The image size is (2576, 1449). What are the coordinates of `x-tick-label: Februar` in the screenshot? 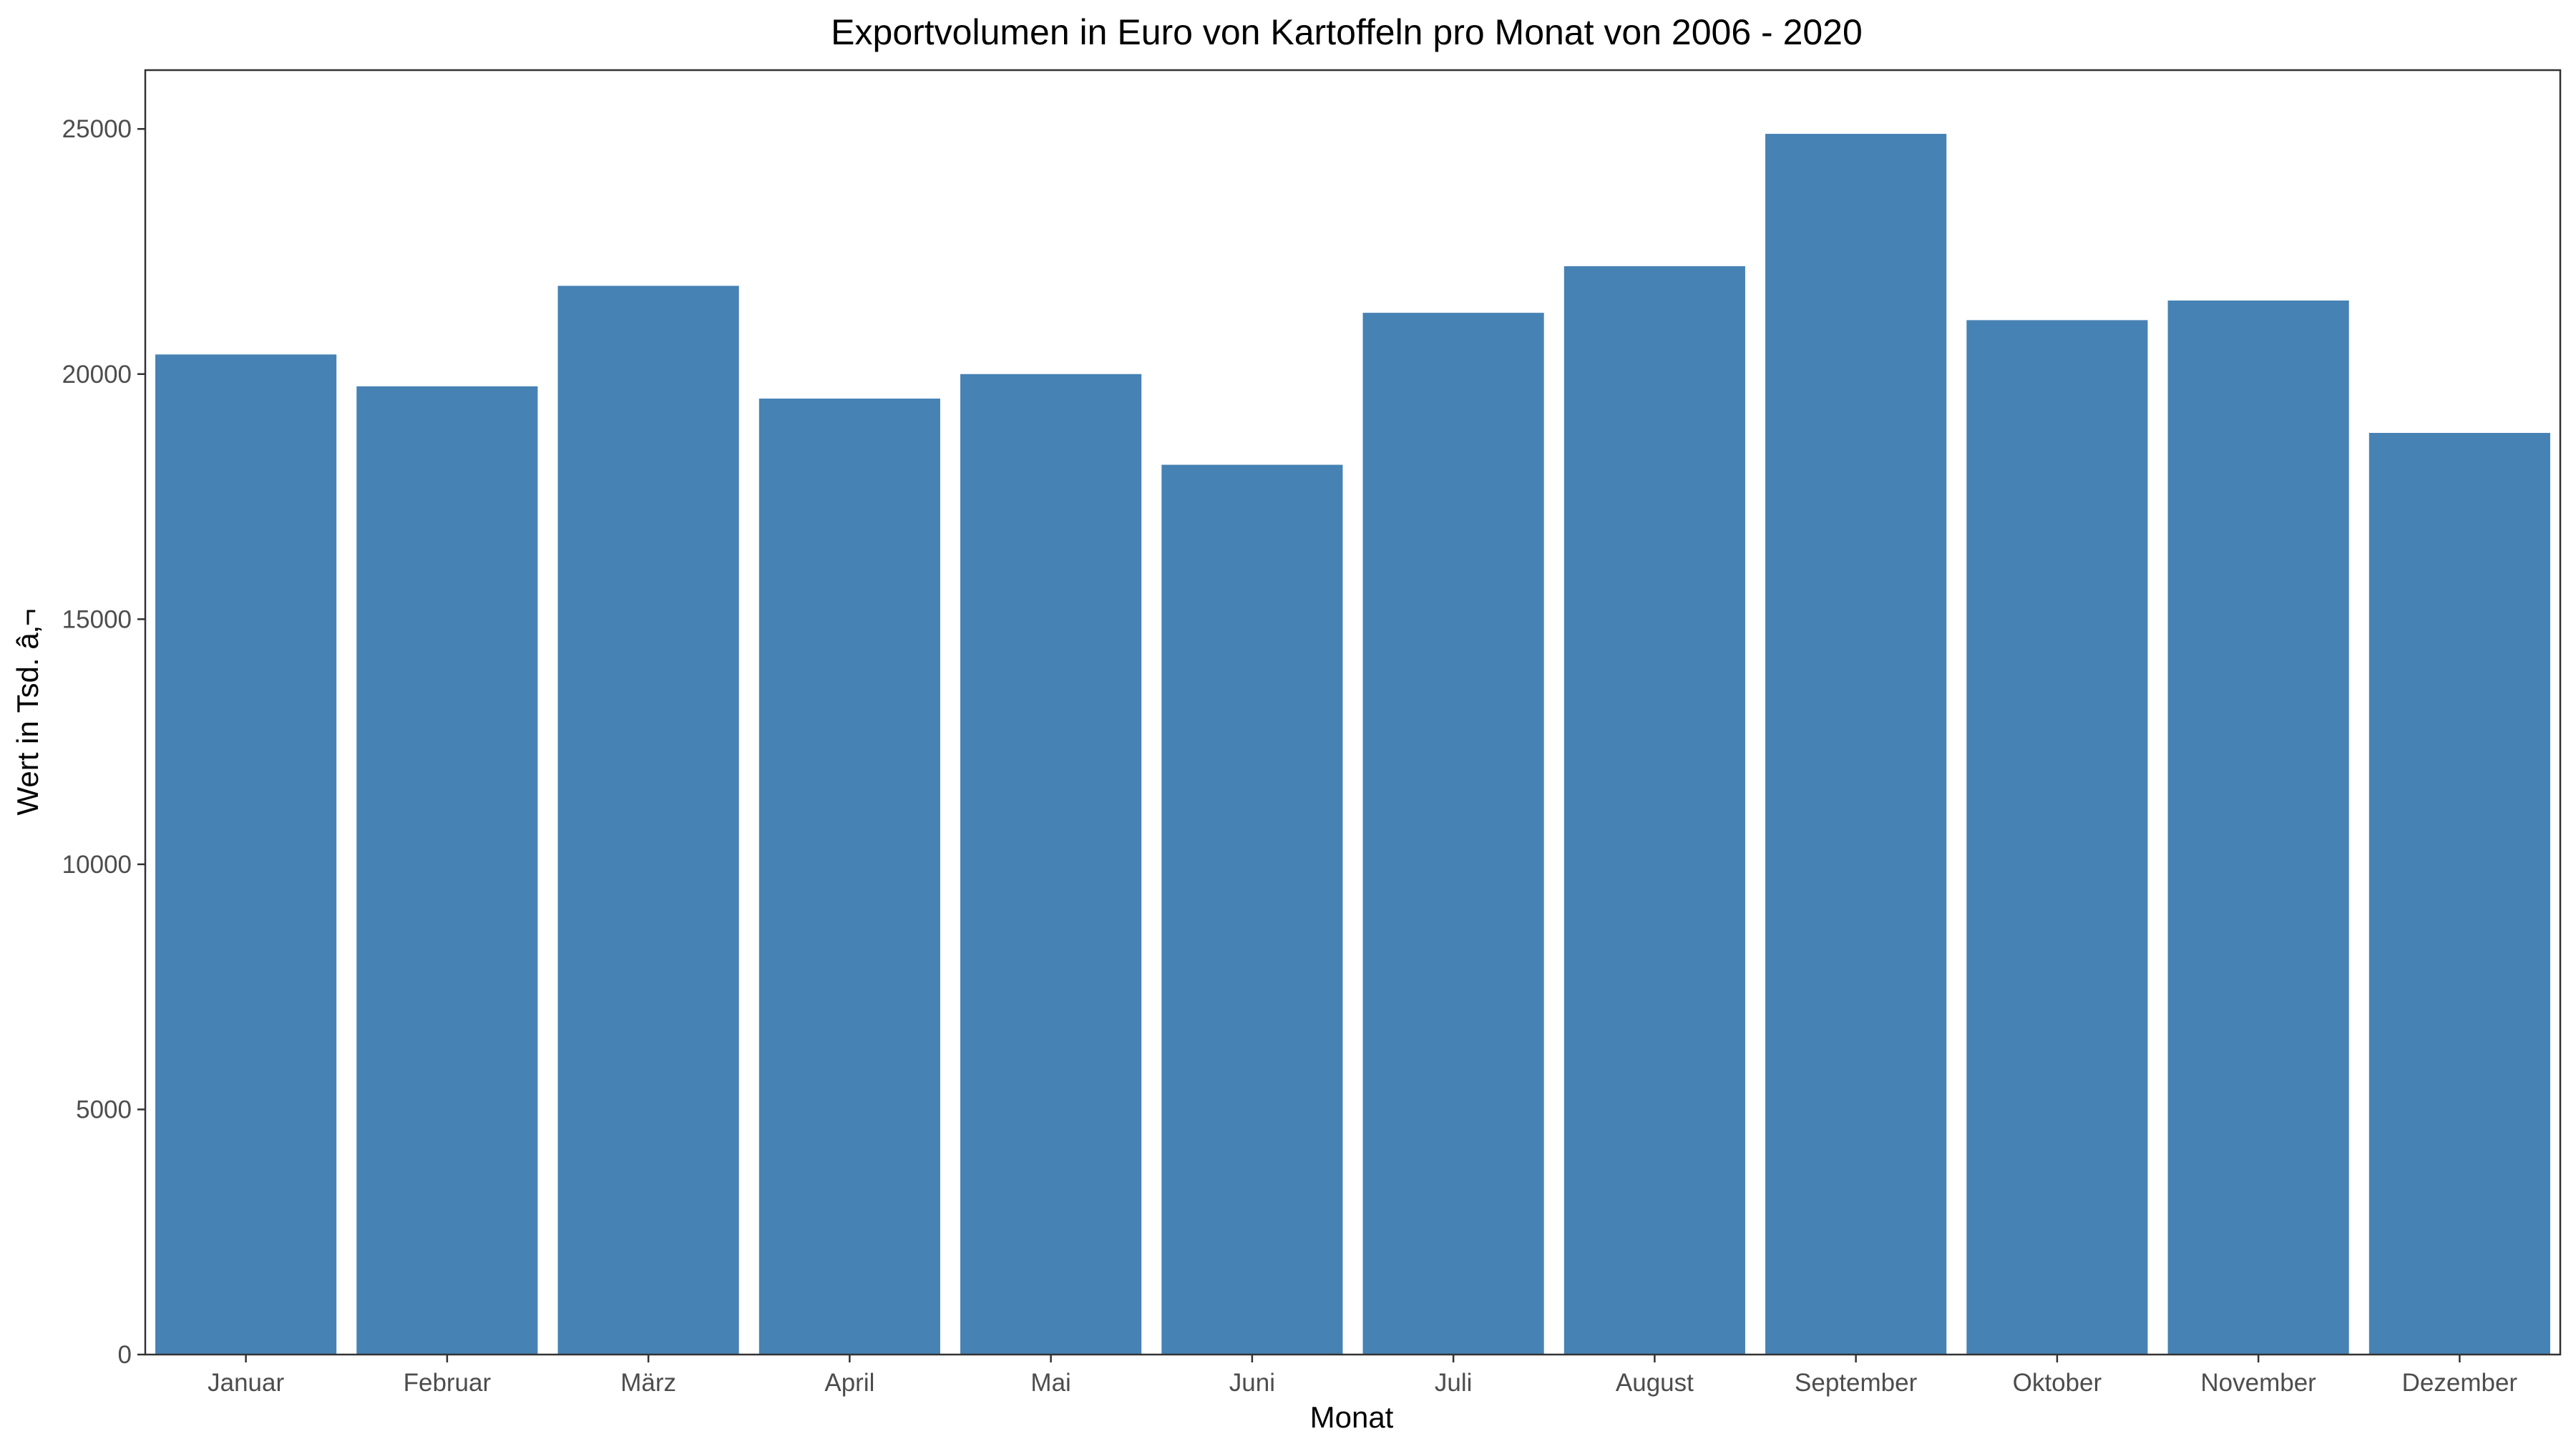 It's located at (448, 1383).